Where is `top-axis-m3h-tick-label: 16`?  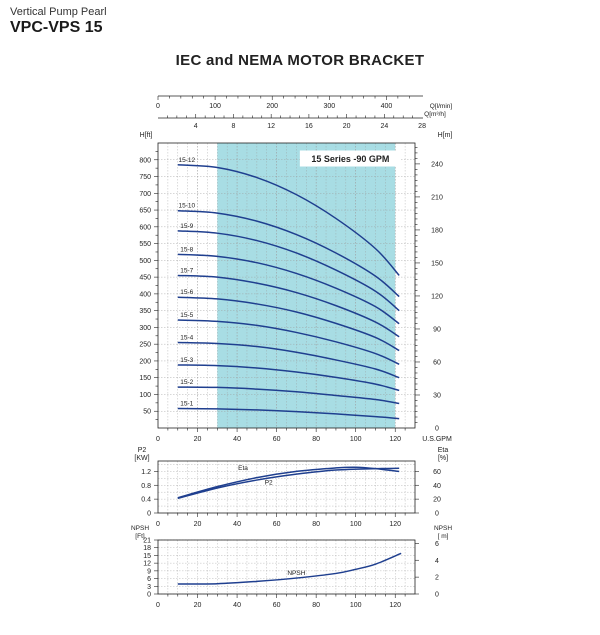
top-axis-m3h-tick-label: 16 is located at coordinates (309, 126).